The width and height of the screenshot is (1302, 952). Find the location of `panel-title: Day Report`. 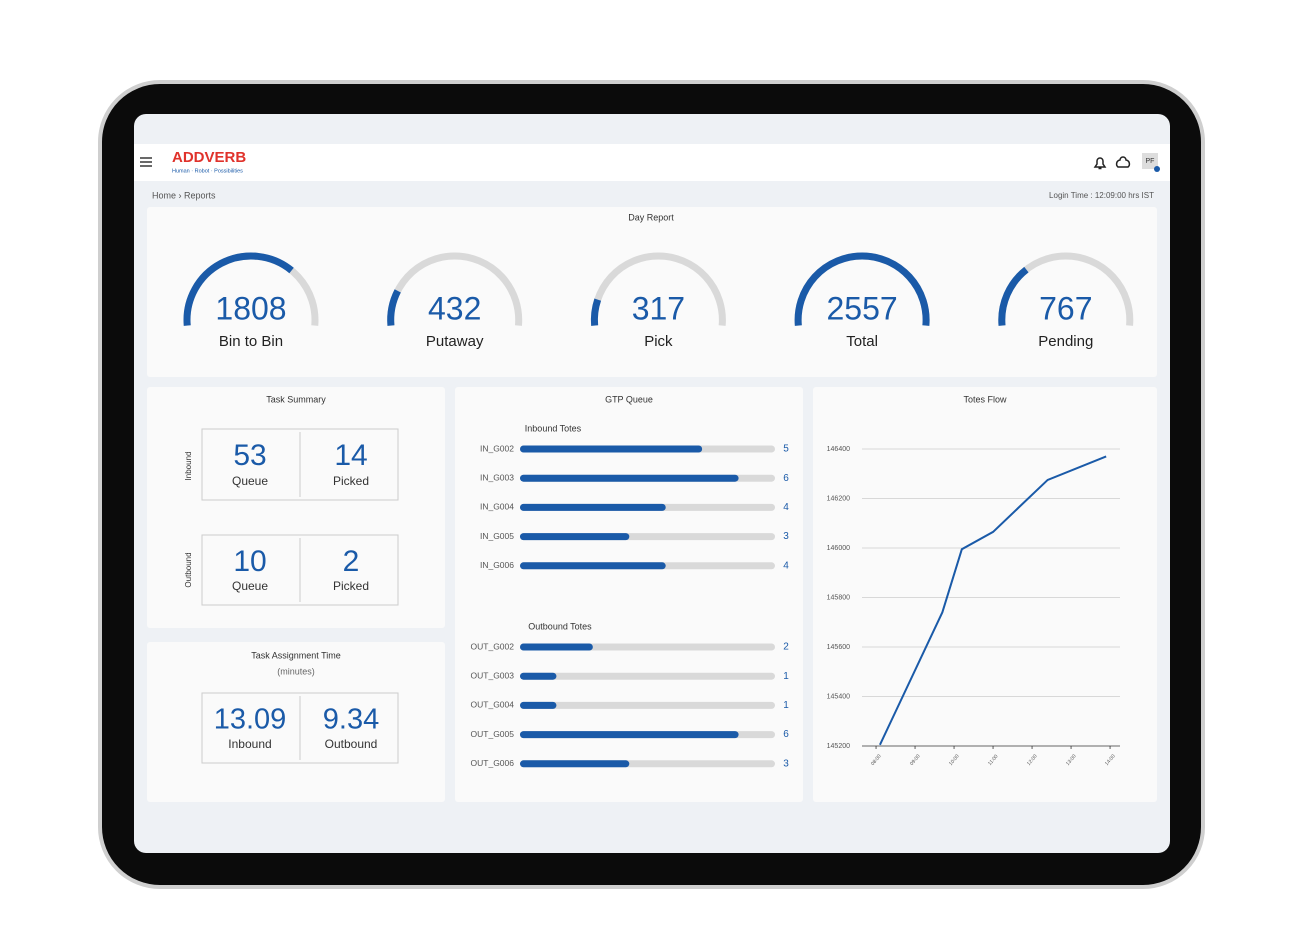

panel-title: Day Report is located at coordinates (651, 217).